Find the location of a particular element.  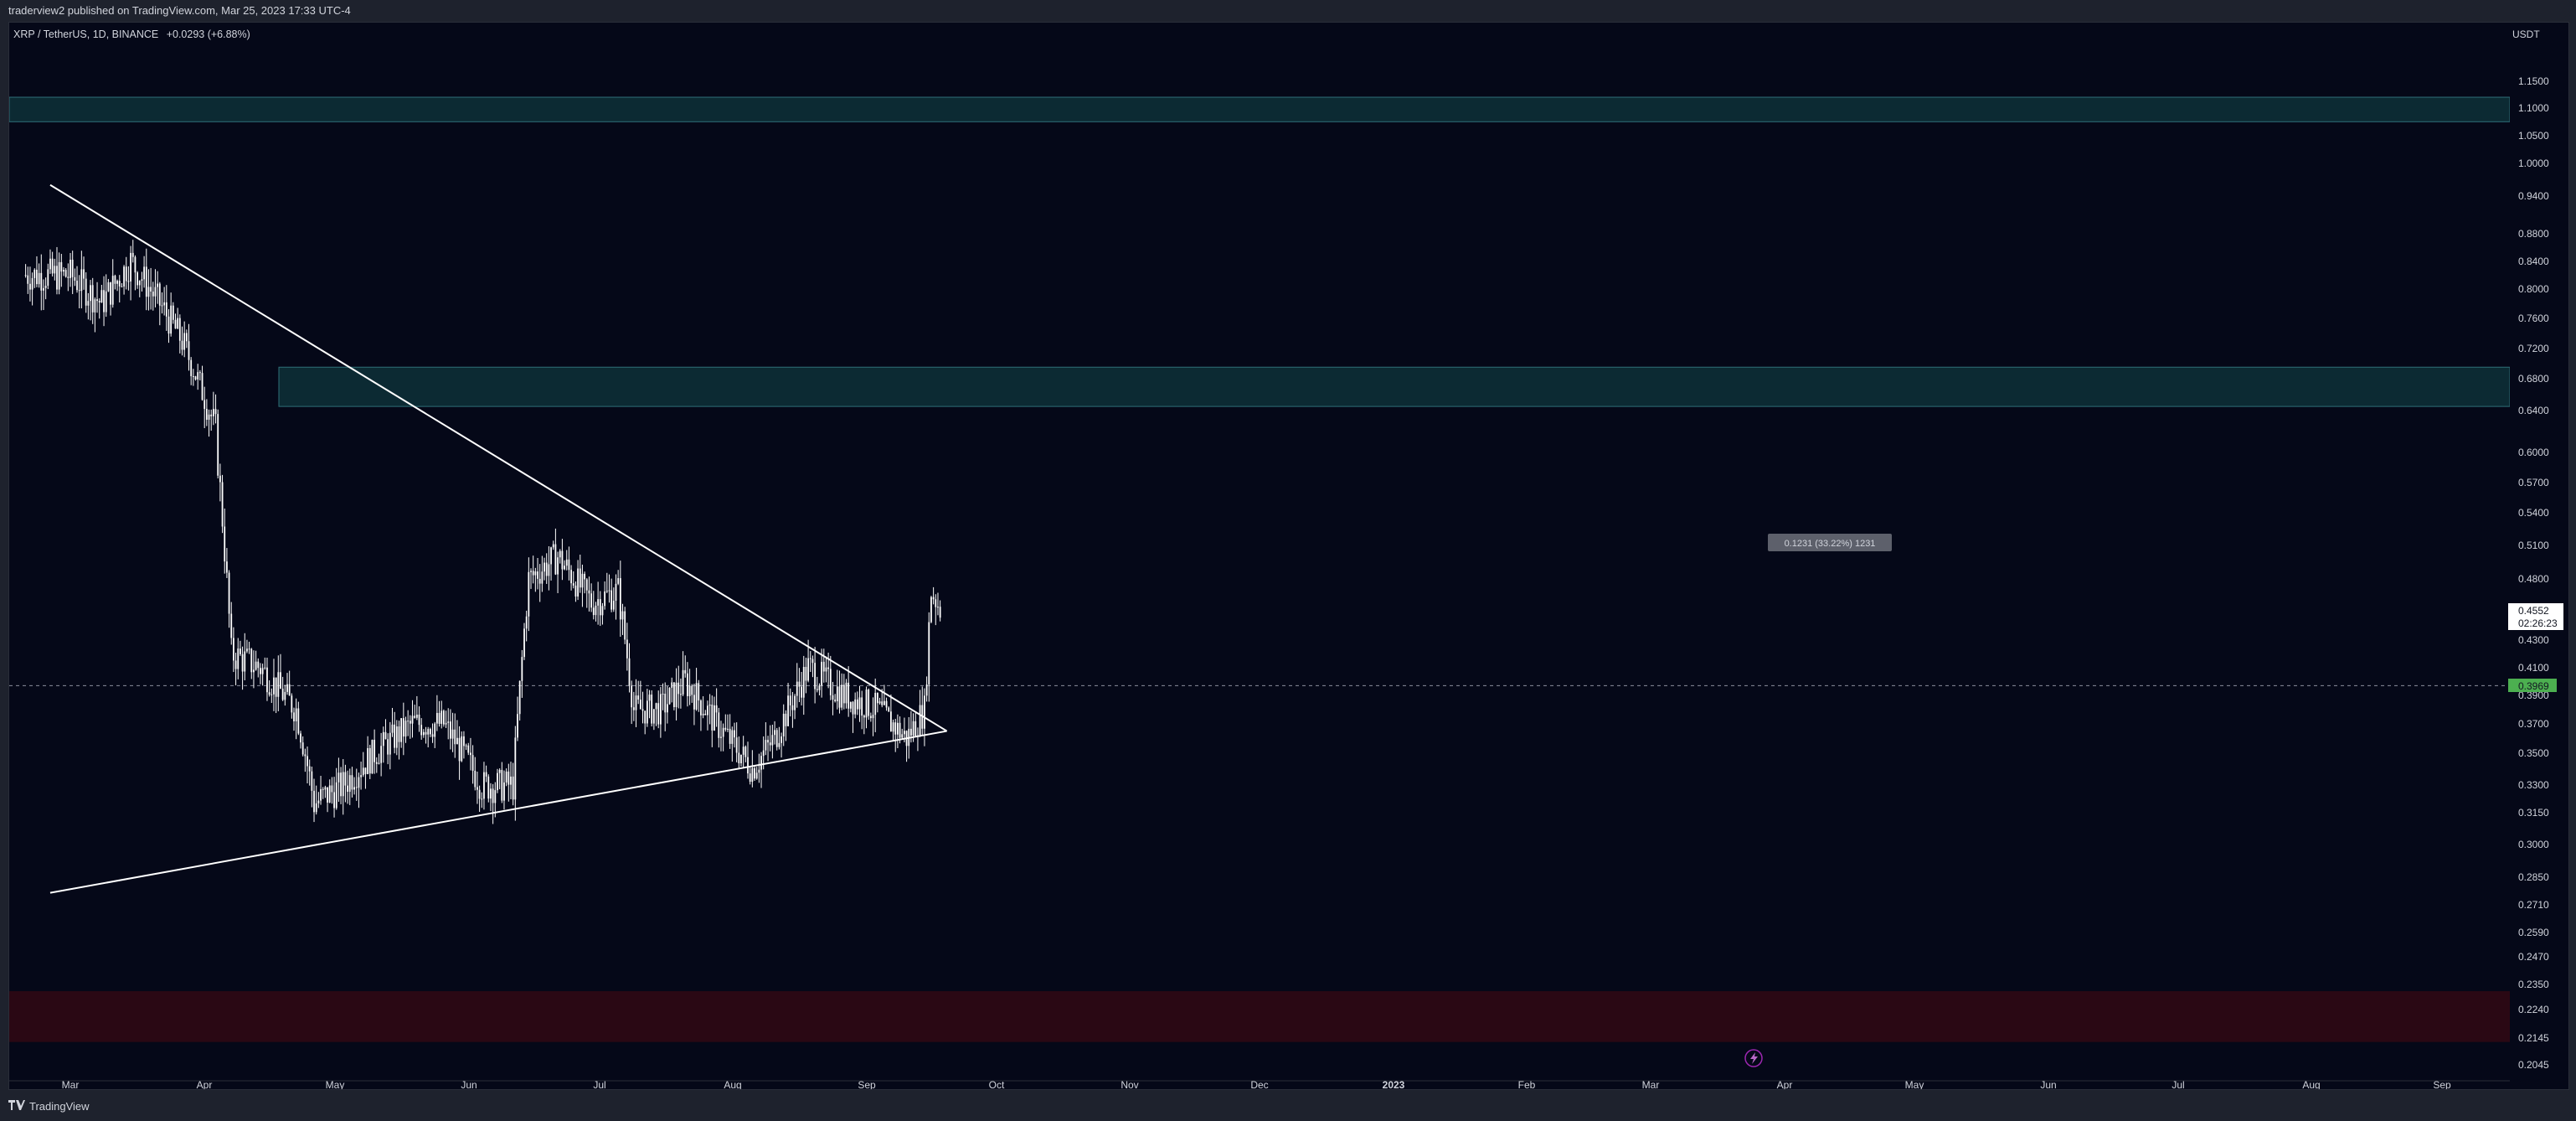

brand-name: TradingView is located at coordinates (59, 1106).